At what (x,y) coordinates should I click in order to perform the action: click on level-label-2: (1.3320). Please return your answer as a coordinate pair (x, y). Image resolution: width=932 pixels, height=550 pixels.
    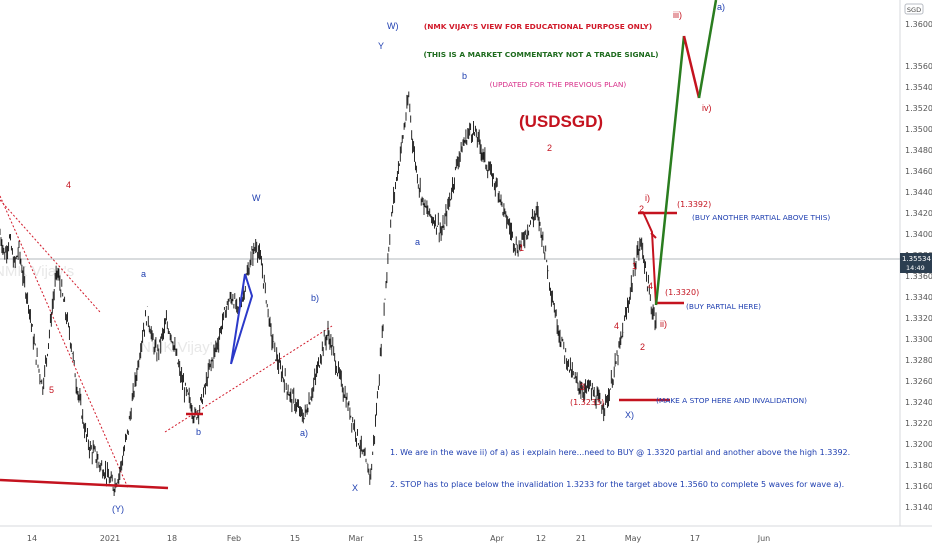
    Looking at the image, I should click on (682, 292).